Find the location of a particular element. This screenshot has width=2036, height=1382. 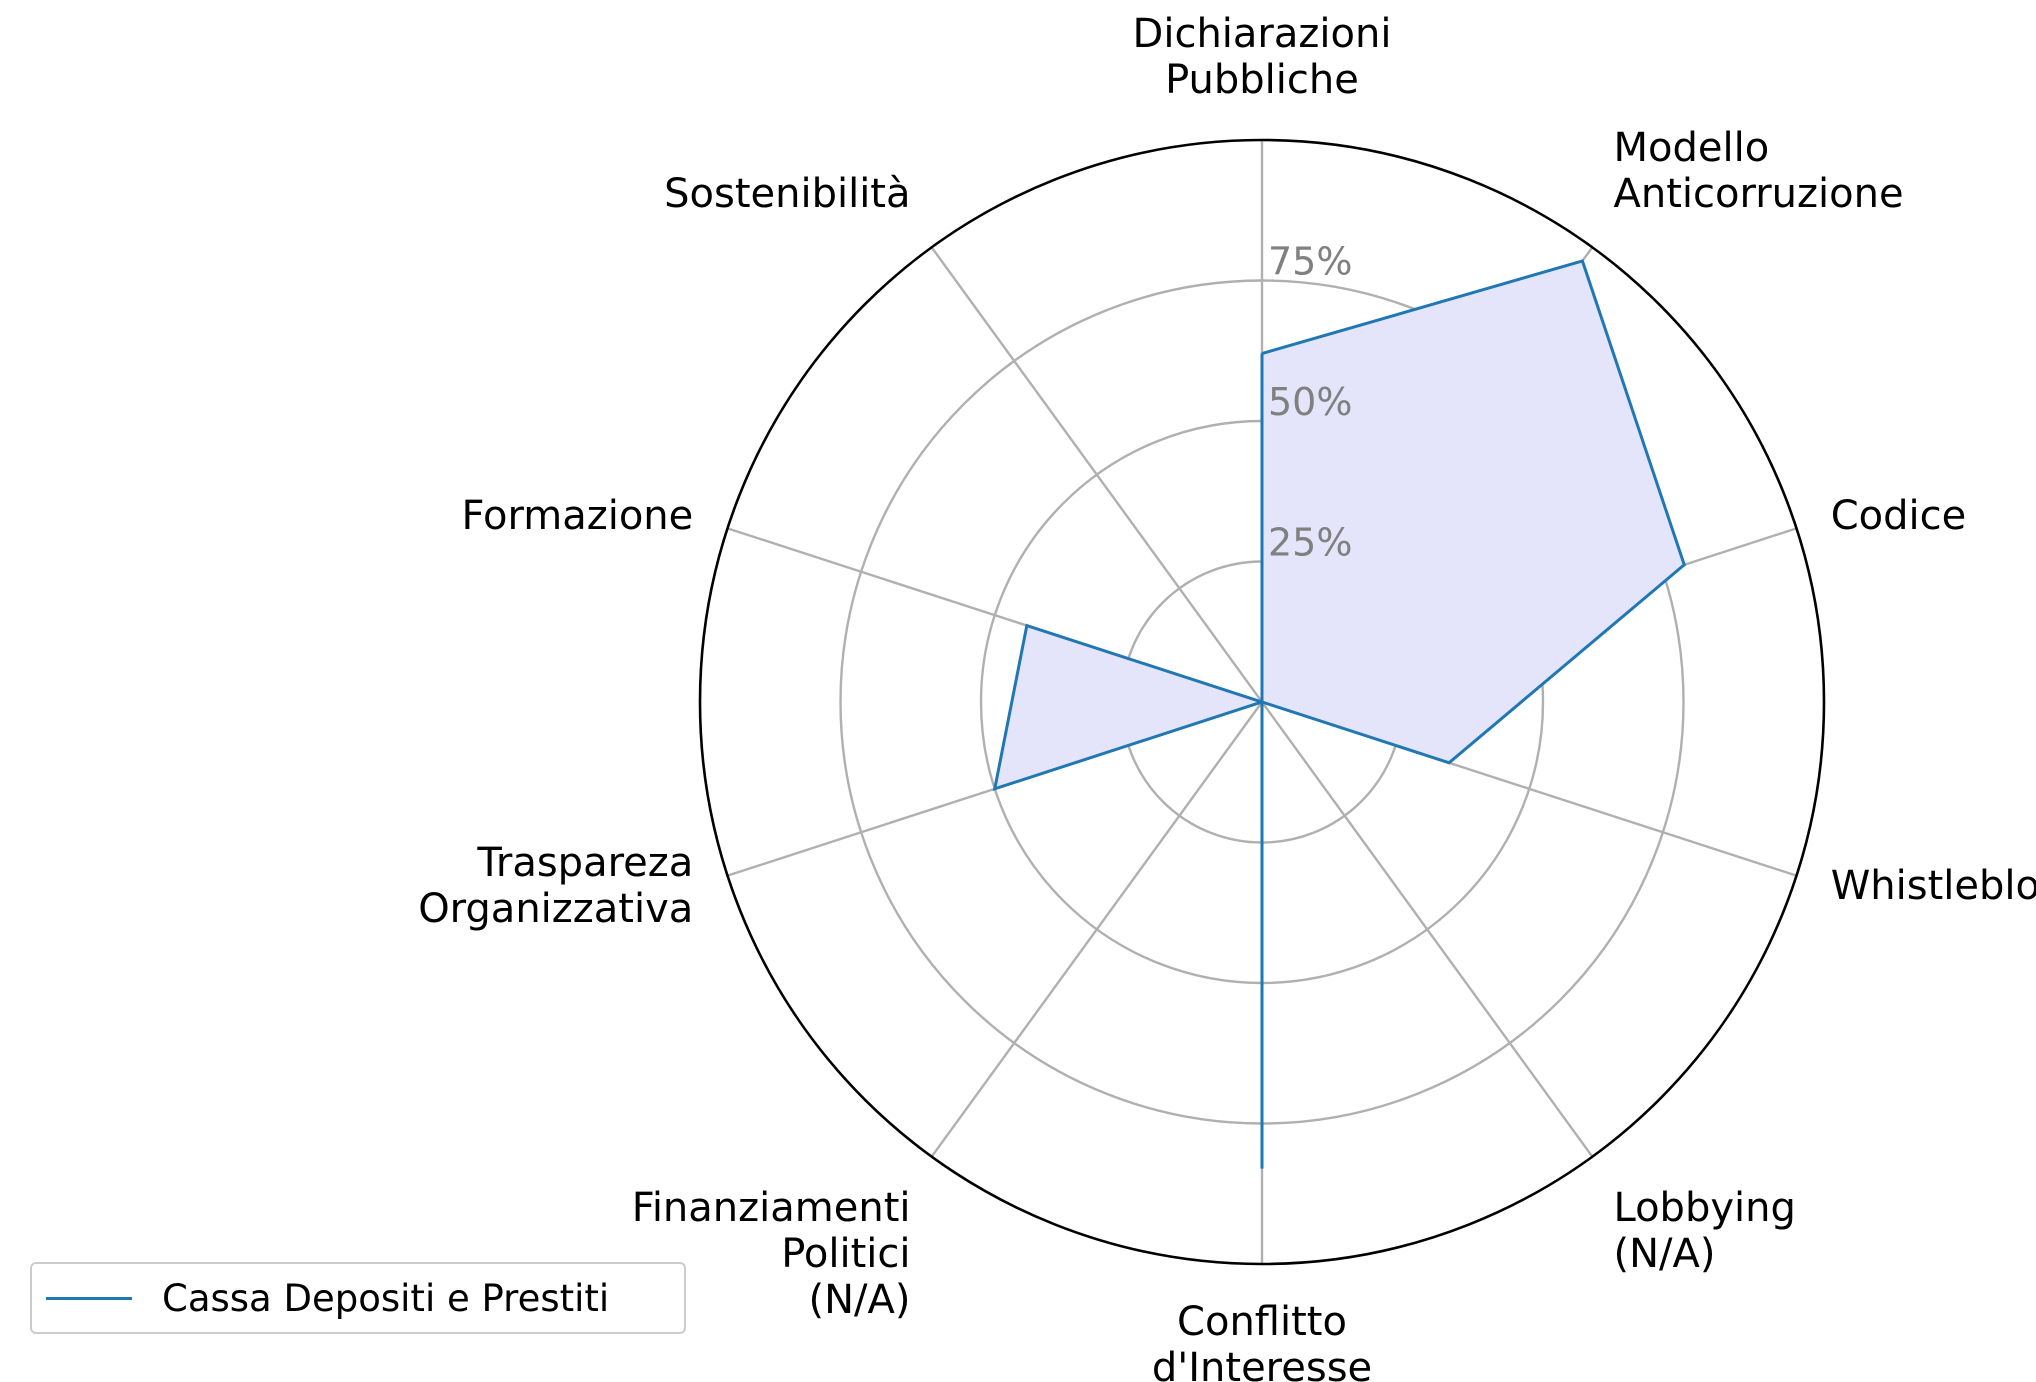

radial-tick-labels: 25% 50% 75% is located at coordinates (1310, 402).